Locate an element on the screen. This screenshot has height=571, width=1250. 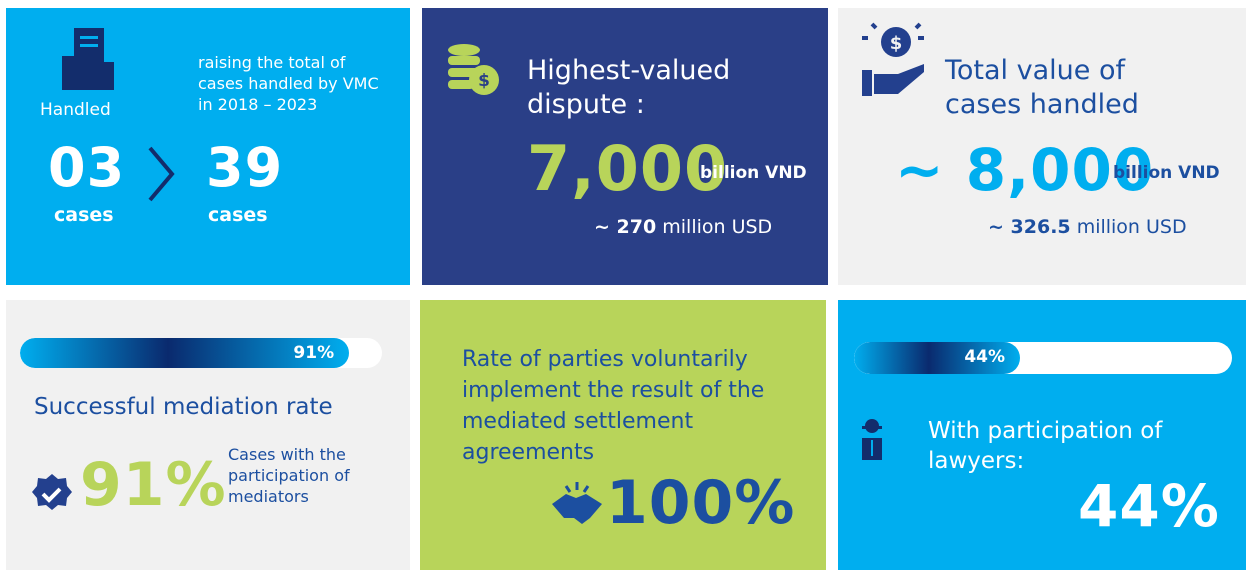
progress-track: 44% is located at coordinates (1043, 358).